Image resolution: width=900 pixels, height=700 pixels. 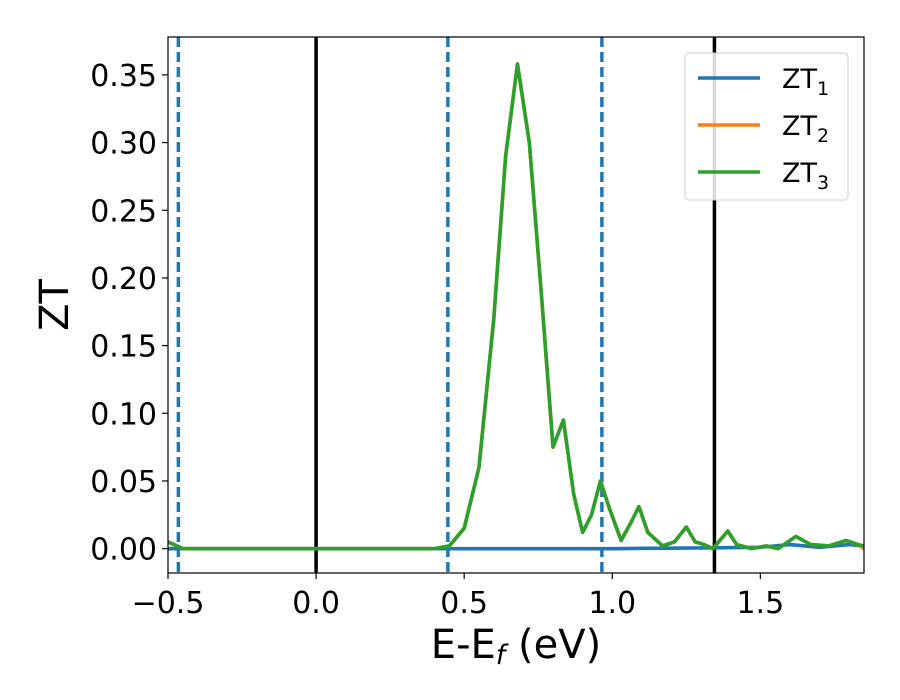 I want to click on x-tick-label: 0.5, so click(x=464, y=603).